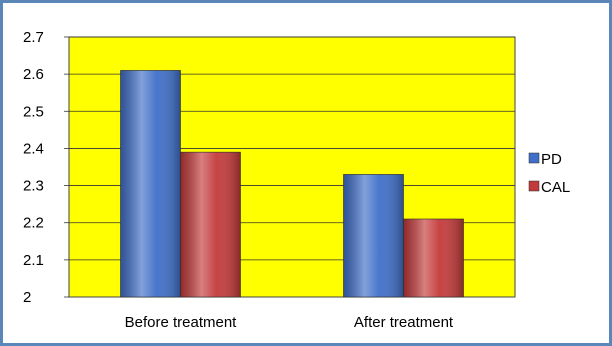 This screenshot has height=346, width=612. Describe the element at coordinates (46, 167) in the screenshot. I see `y-axis-ticks: 2 2.1 2.2 2.3 2.4 2.5 2.6 2.7` at that location.